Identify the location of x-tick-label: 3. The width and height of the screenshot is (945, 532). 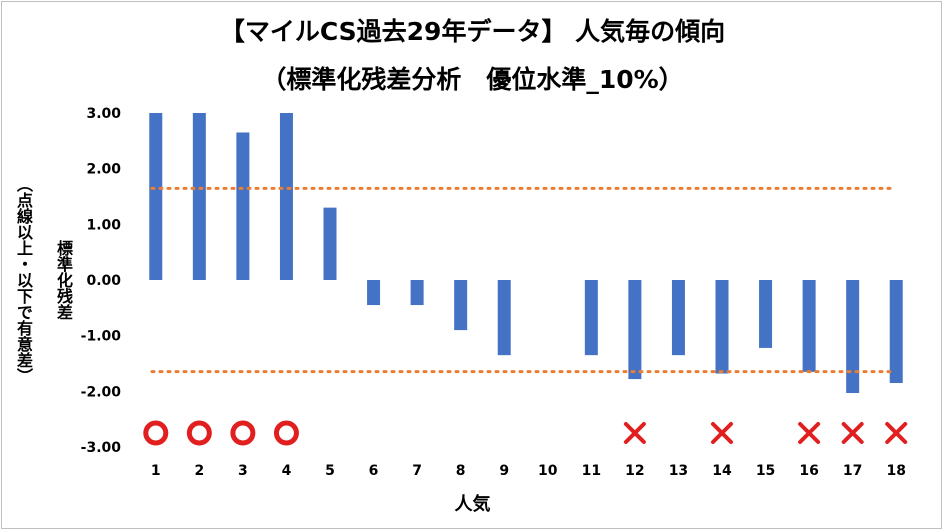
(243, 471).